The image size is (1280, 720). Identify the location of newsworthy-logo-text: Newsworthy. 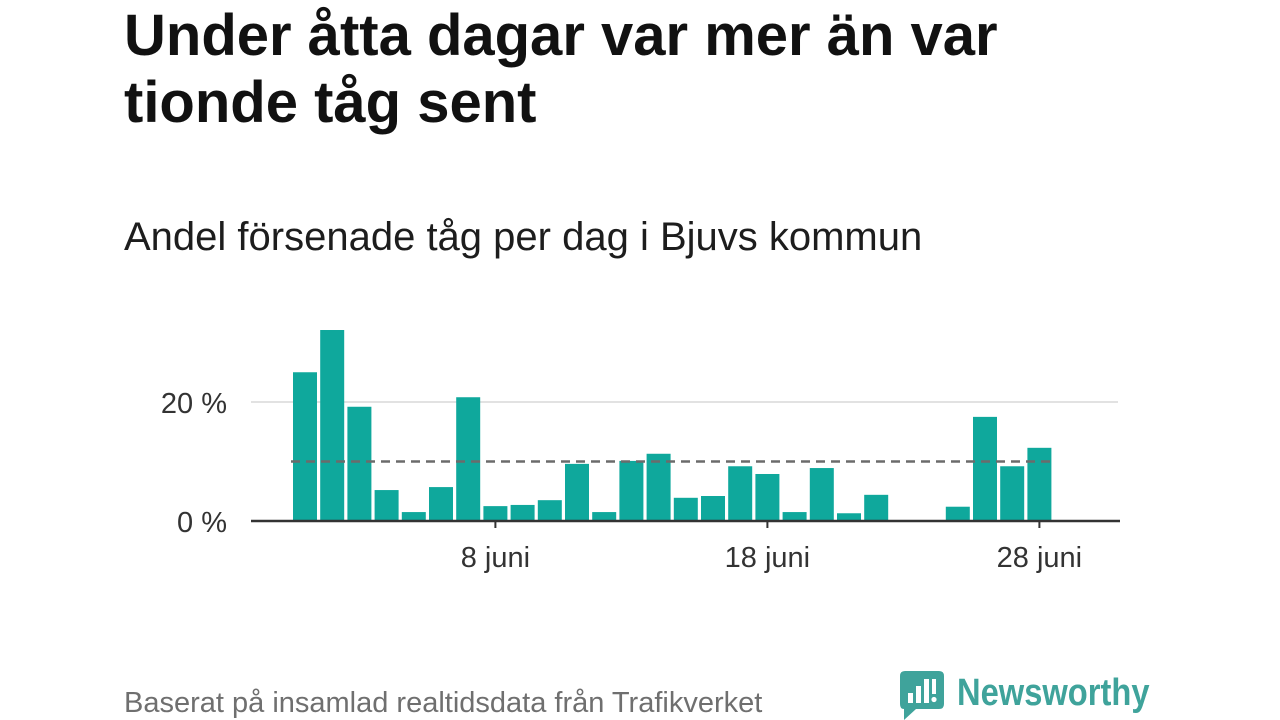
(1053, 693).